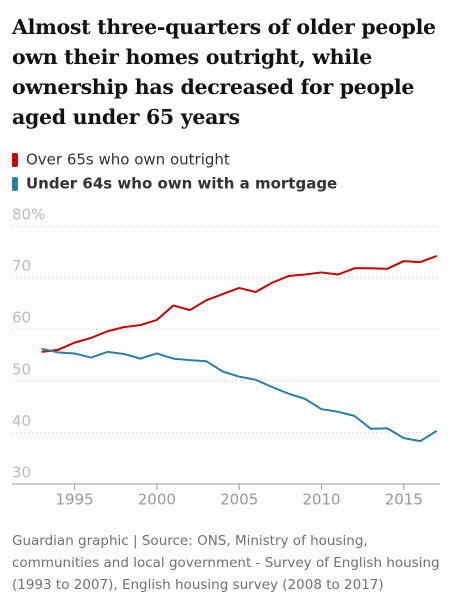  Describe the element at coordinates (21, 266) in the screenshot. I see `y-tick-label: 70` at that location.